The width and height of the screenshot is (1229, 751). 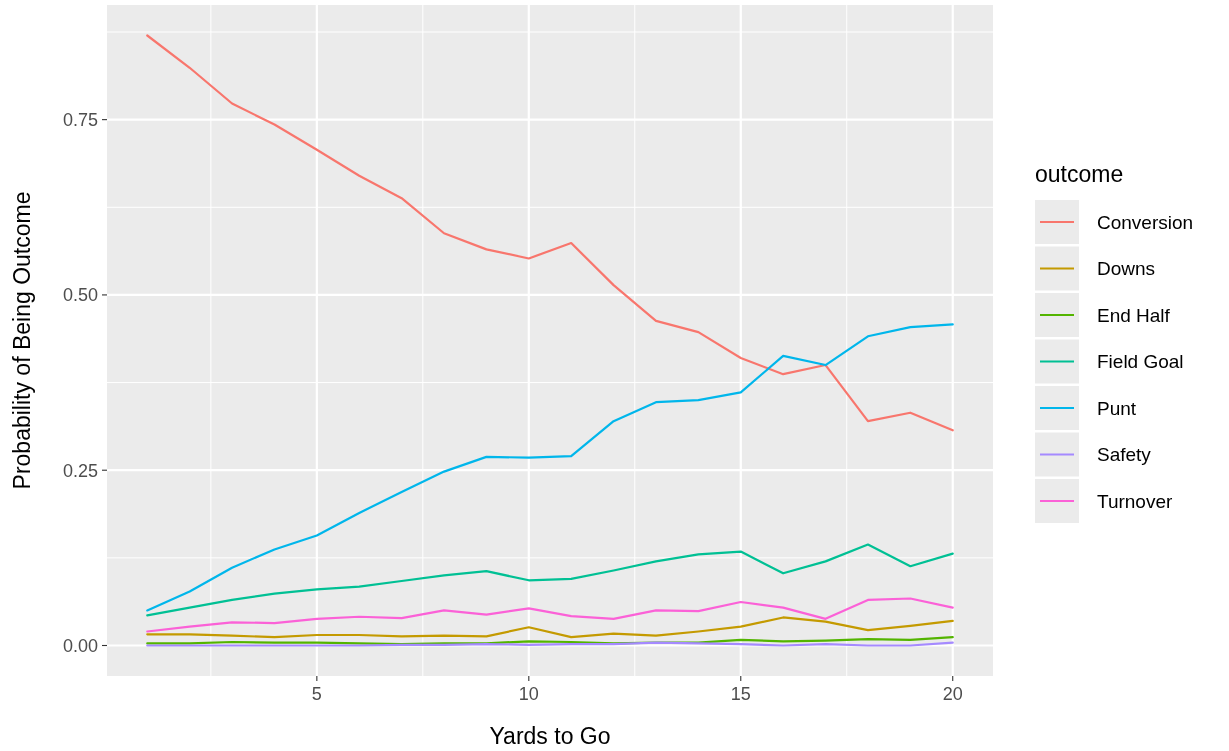 What do you see at coordinates (550, 736) in the screenshot?
I see `x-axis-title: Yards to Go` at bounding box center [550, 736].